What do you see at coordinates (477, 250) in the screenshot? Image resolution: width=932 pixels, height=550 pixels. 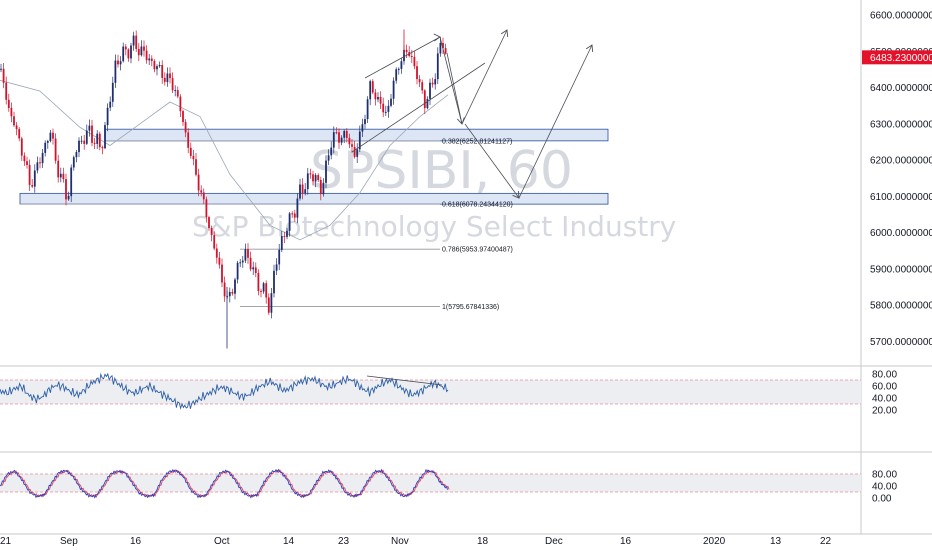 I see `fib-label: 0.786(5953.97400487)` at bounding box center [477, 250].